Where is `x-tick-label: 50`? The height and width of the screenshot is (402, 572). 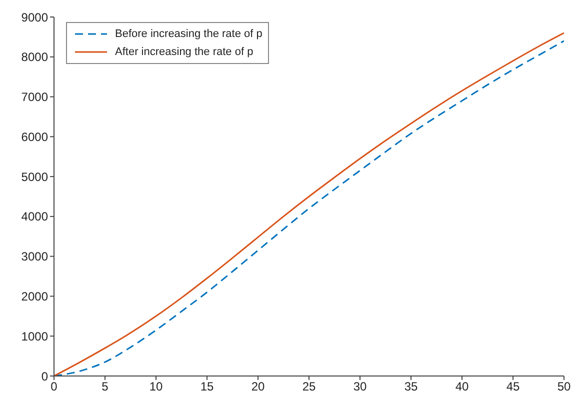 x-tick-label: 50 is located at coordinates (564, 387).